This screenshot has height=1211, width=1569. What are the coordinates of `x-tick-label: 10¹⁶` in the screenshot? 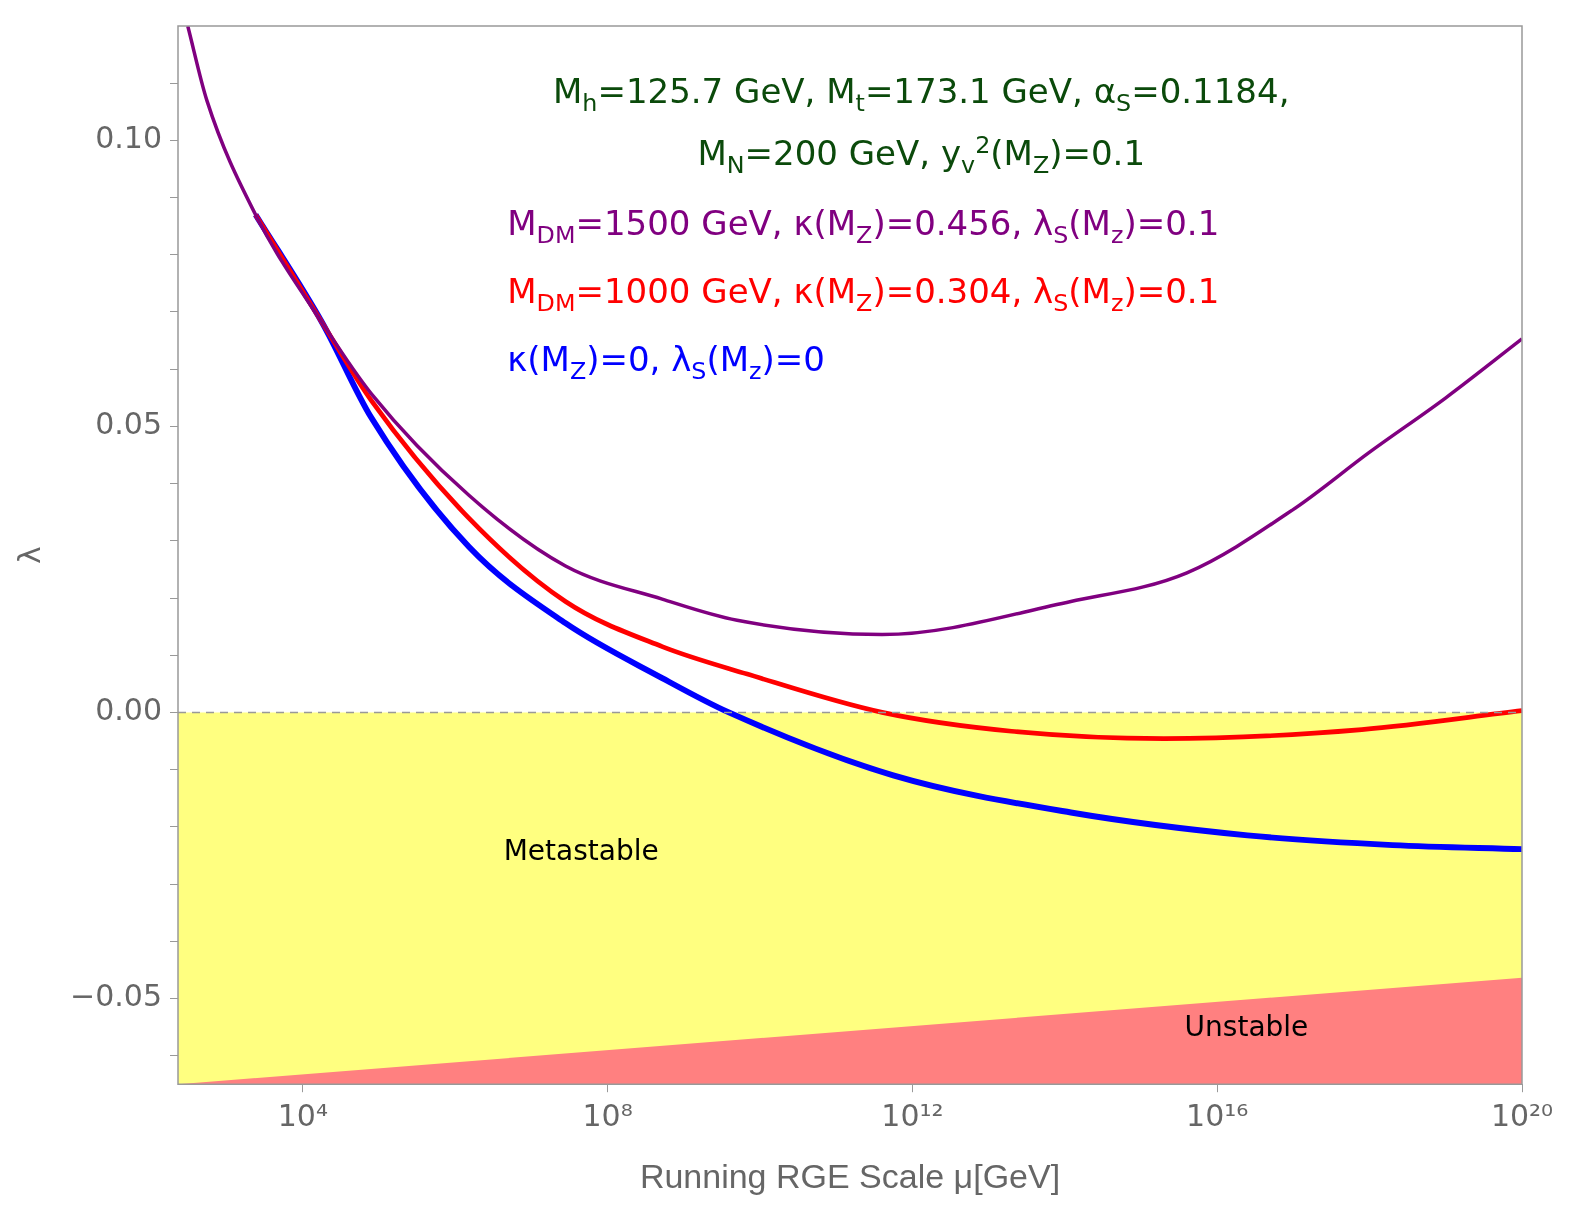 It's located at (1217, 1115).